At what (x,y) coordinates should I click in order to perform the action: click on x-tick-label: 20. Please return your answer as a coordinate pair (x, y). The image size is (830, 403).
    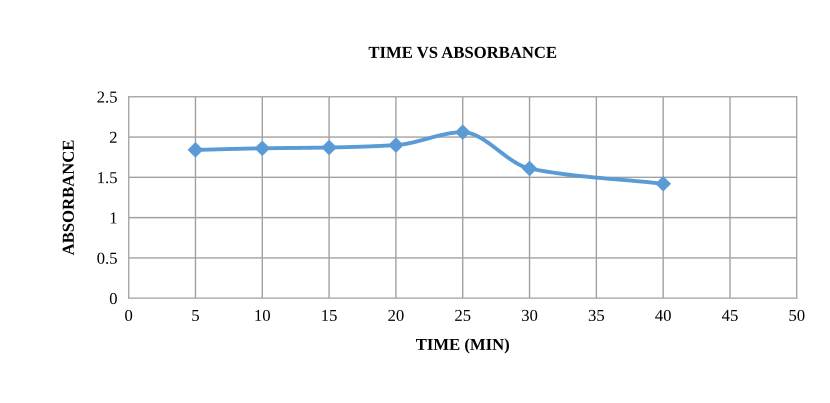
    Looking at the image, I should click on (396, 316).